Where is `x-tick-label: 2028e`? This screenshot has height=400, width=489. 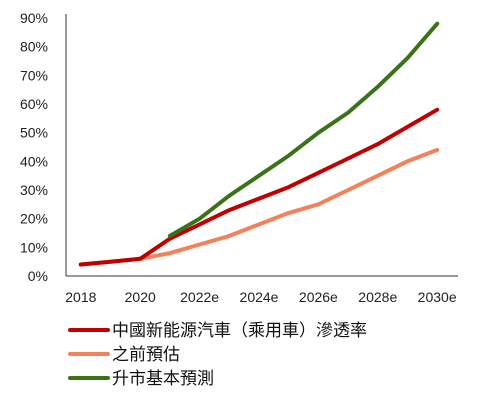
x-tick-label: 2028e is located at coordinates (377, 297).